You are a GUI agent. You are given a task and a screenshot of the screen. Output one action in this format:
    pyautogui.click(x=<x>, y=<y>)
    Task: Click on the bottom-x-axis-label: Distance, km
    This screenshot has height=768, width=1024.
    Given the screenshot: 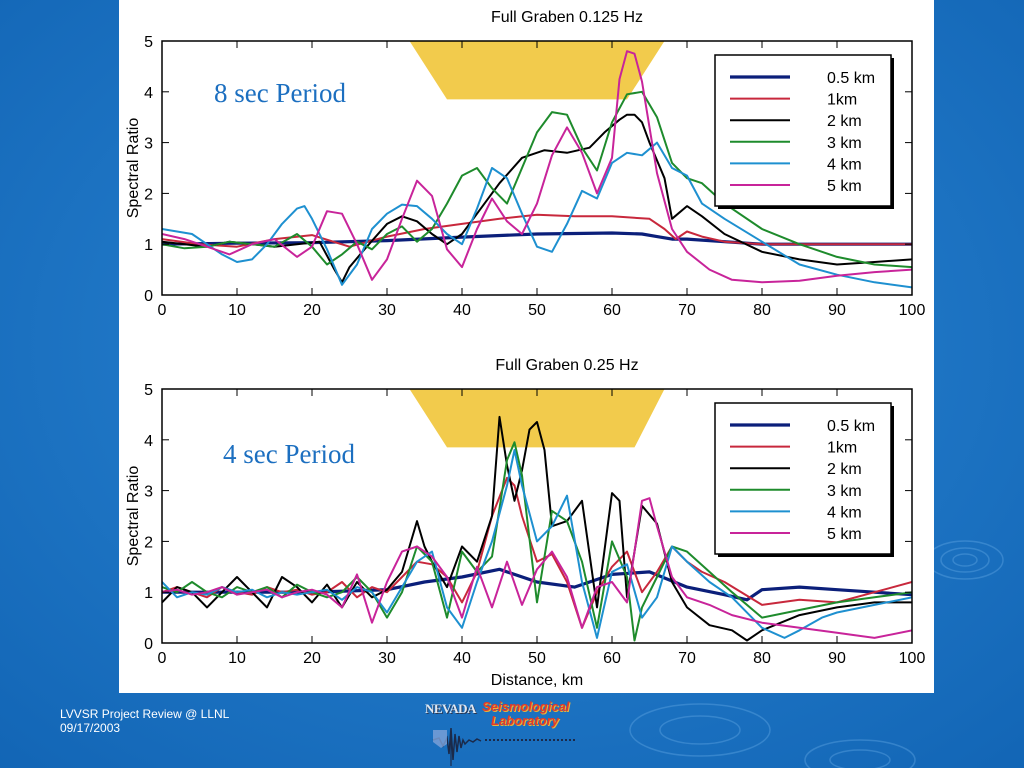 What is the action you would take?
    pyautogui.click(x=537, y=680)
    